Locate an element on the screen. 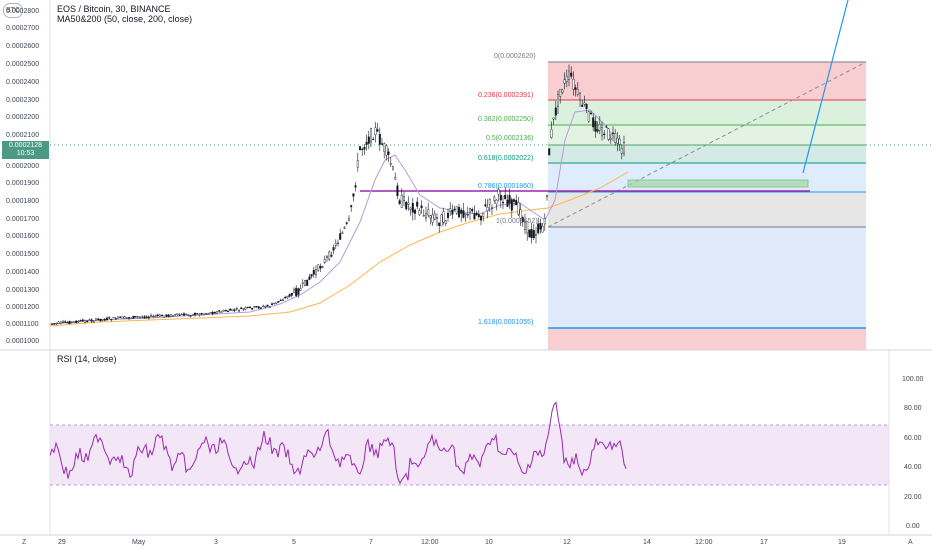  price-tick: 0.0001100 is located at coordinates (22, 324).